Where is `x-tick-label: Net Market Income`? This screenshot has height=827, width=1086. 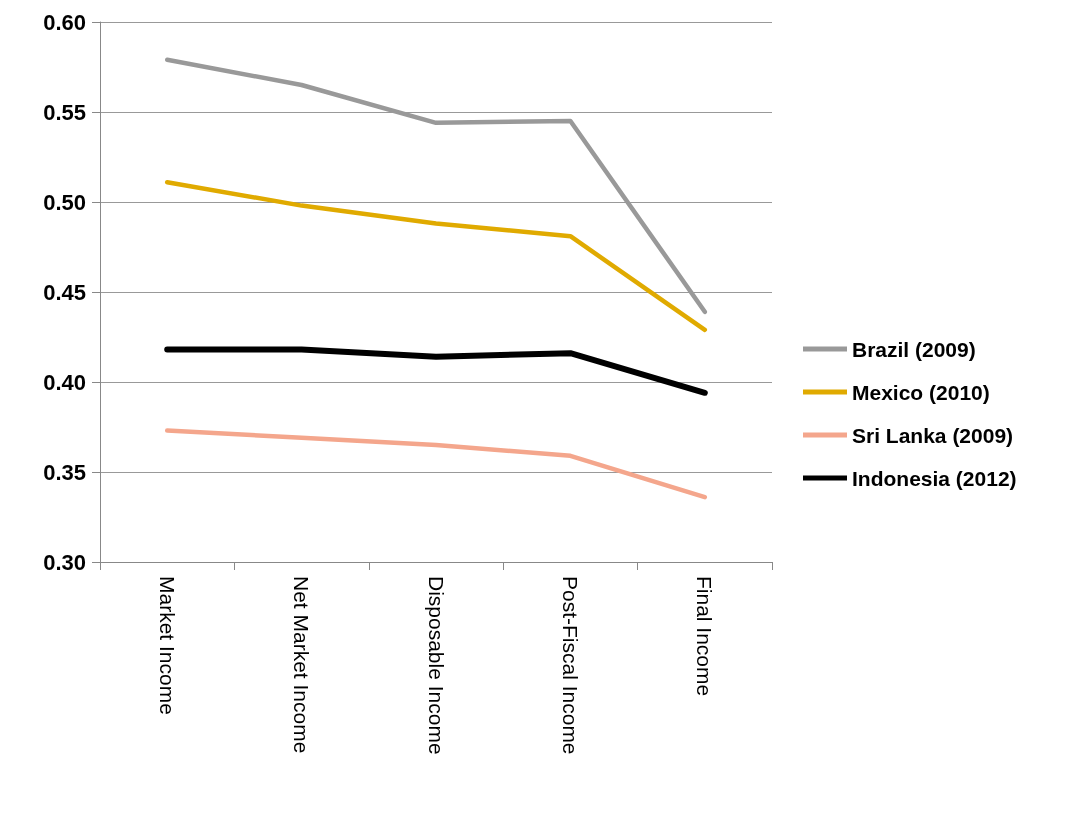
x-tick-label: Net Market Income is located at coordinates (302, 665).